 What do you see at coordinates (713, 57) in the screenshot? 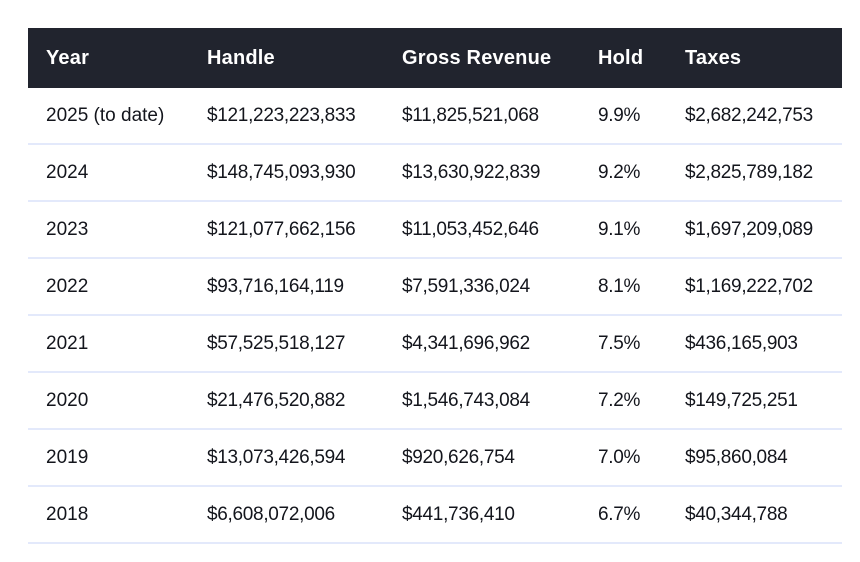
I see `column-header-taxes: Taxes` at bounding box center [713, 57].